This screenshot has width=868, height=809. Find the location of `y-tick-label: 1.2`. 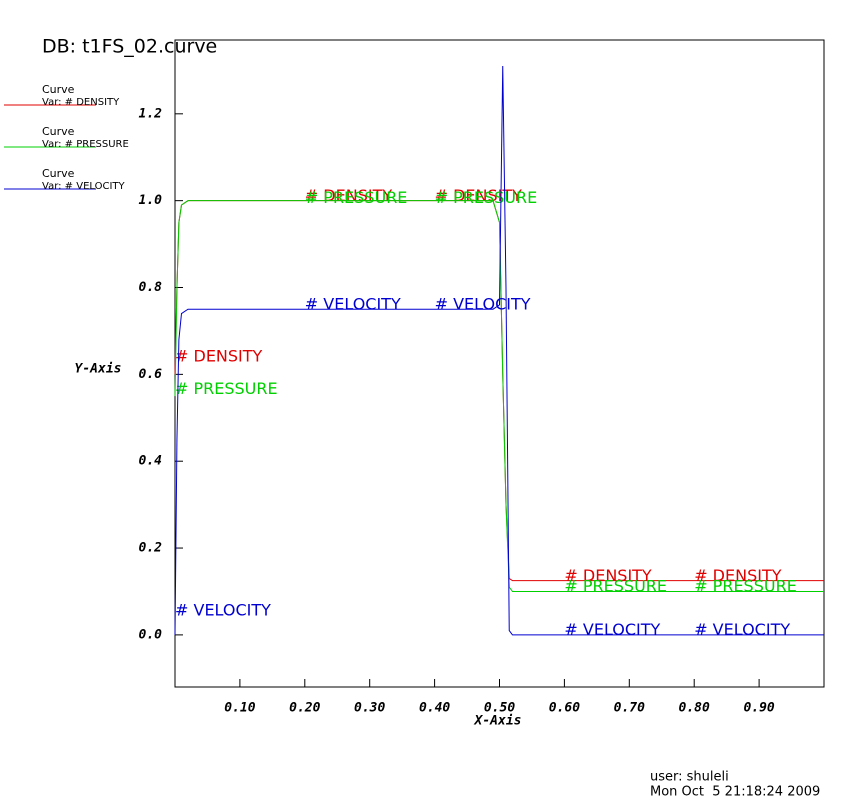

y-tick-label: 1.2 is located at coordinates (151, 113).